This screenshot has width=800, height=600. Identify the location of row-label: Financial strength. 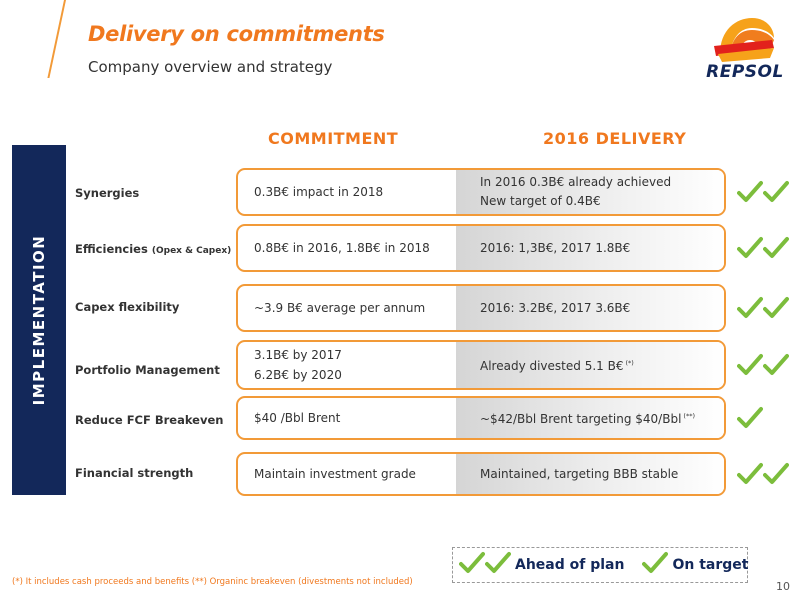
(134, 473).